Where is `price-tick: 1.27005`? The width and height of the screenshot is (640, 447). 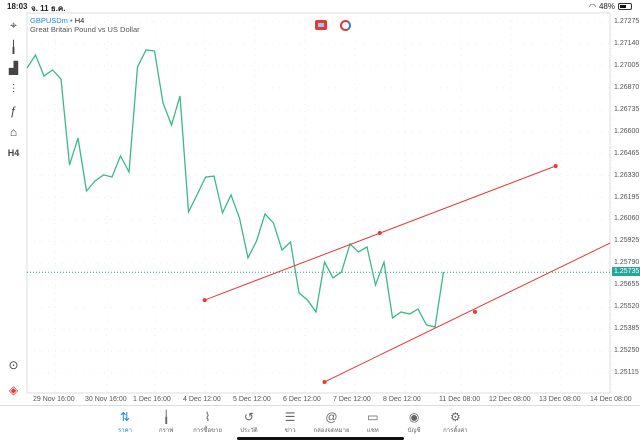
price-tick: 1.27005 is located at coordinates (627, 65).